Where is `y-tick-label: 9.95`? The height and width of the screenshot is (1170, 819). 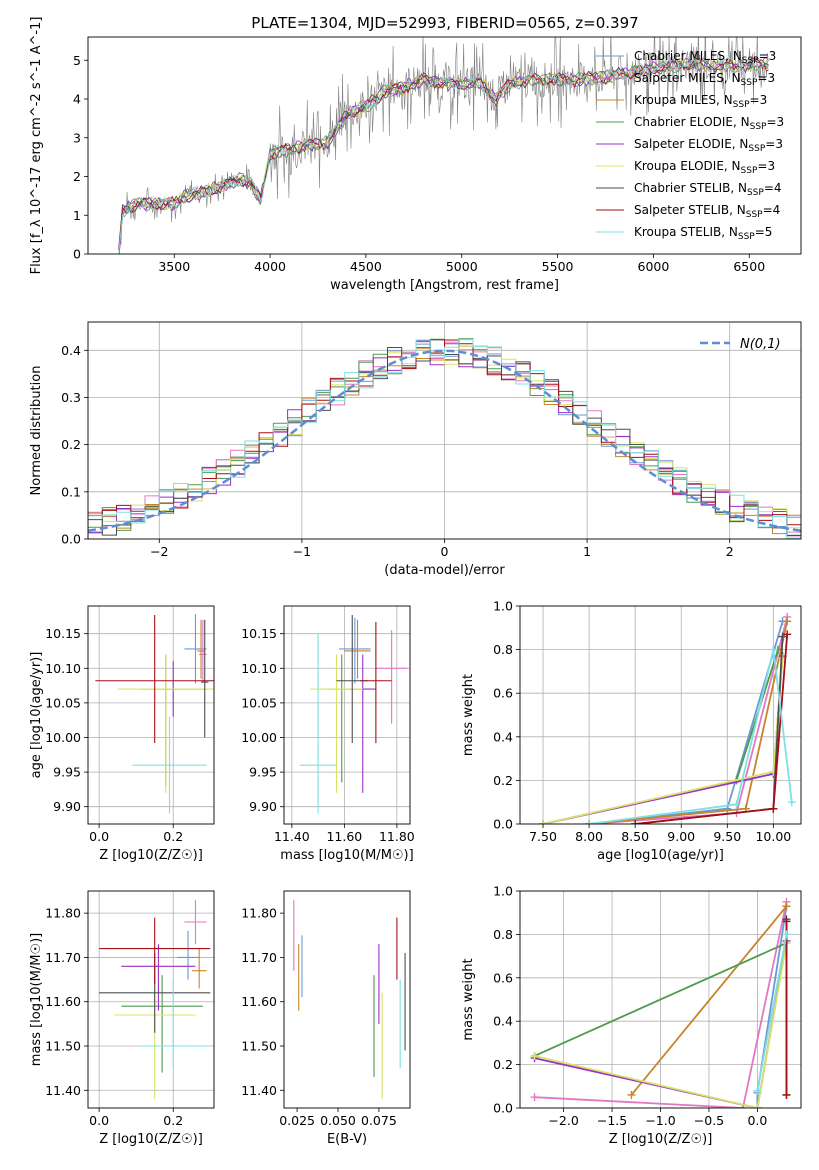
y-tick-label: 9.95 is located at coordinates (67, 772).